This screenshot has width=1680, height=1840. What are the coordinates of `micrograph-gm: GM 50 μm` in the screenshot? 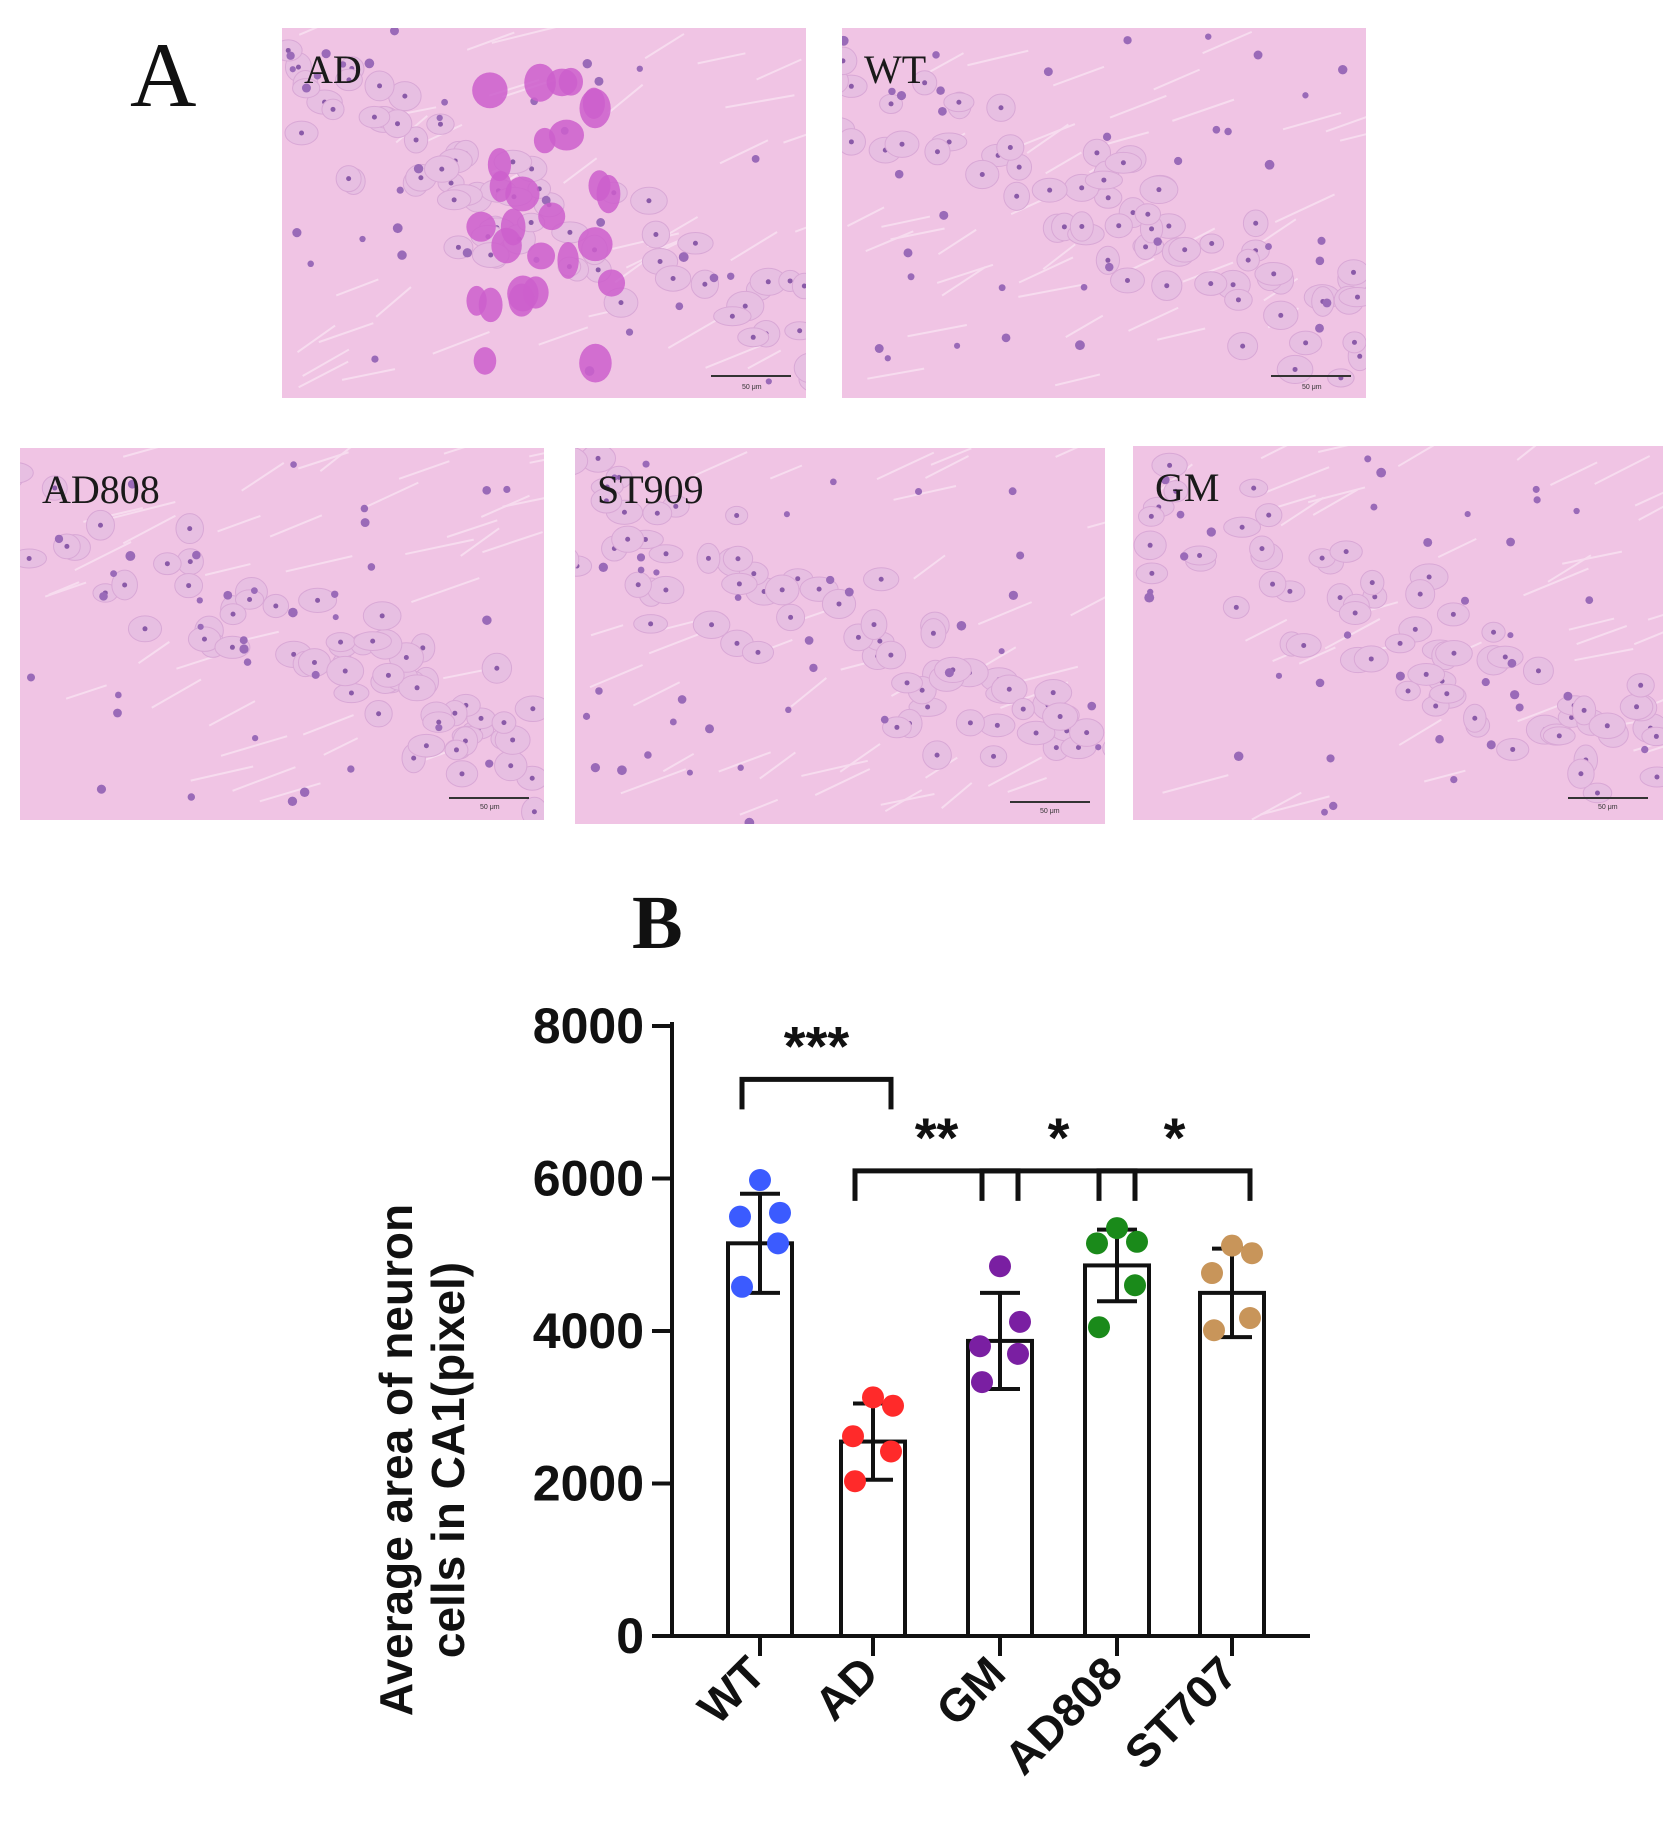 It's located at (1398, 633).